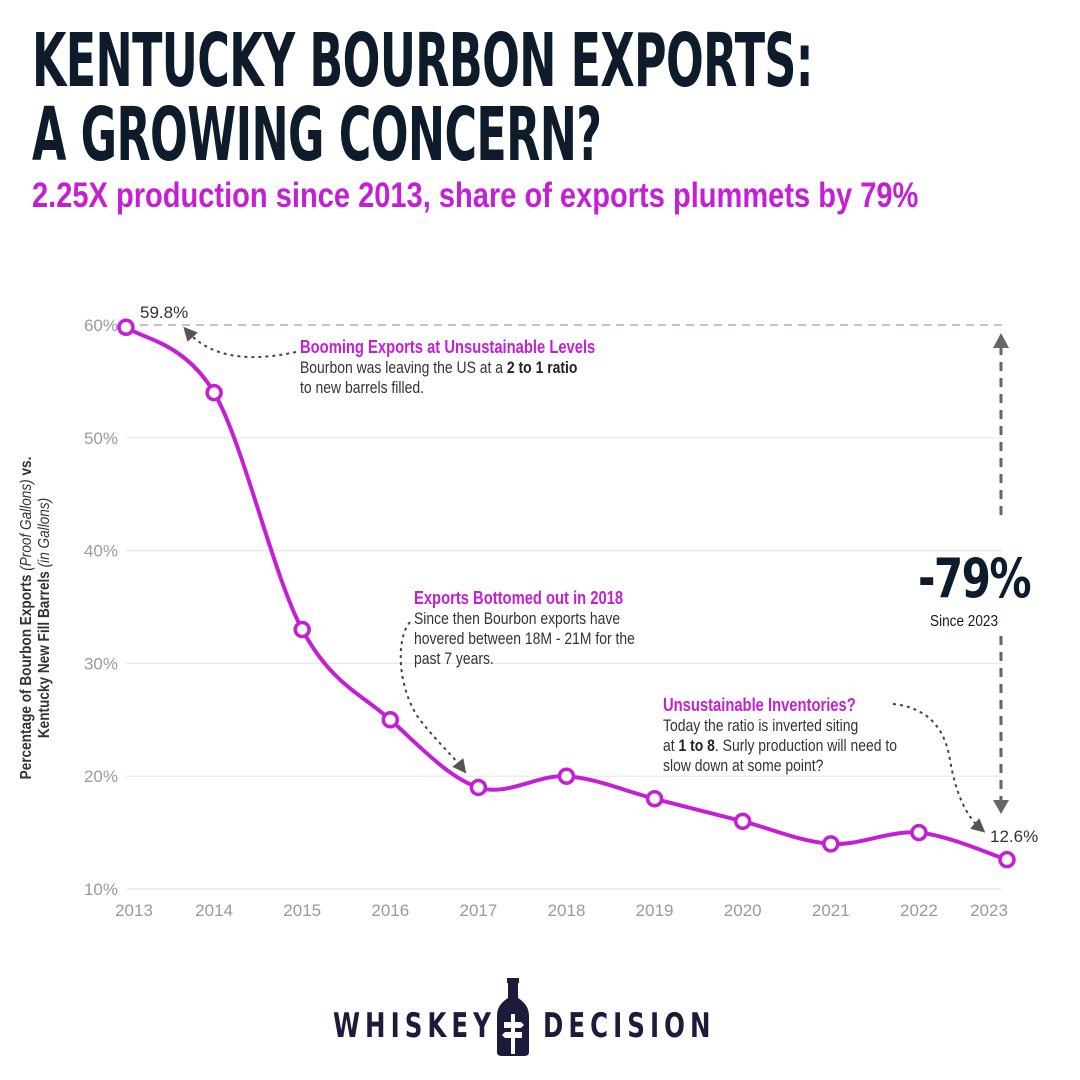 The height and width of the screenshot is (1080, 1080). I want to click on annotation-arrow-bottomed, so click(433, 697).